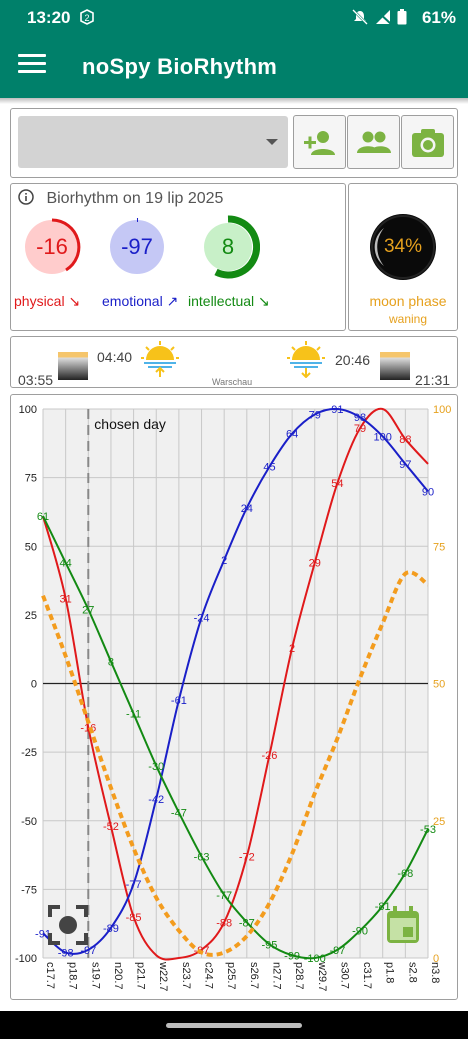 The image size is (468, 1039). What do you see at coordinates (395, 366) in the screenshot?
I see `dusk-icon` at bounding box center [395, 366].